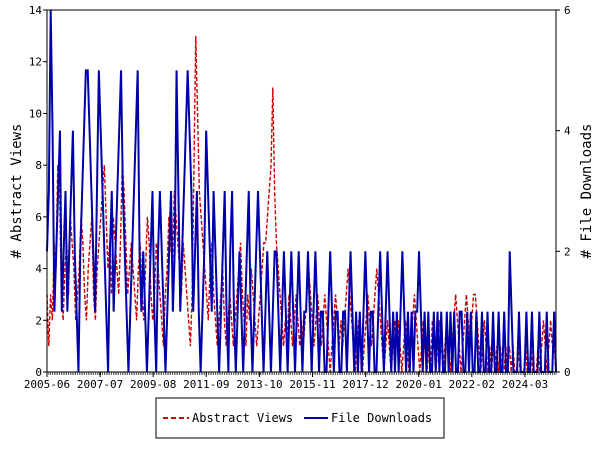  I want to click on y-axis-right-title: # File Downloads, so click(587, 191).